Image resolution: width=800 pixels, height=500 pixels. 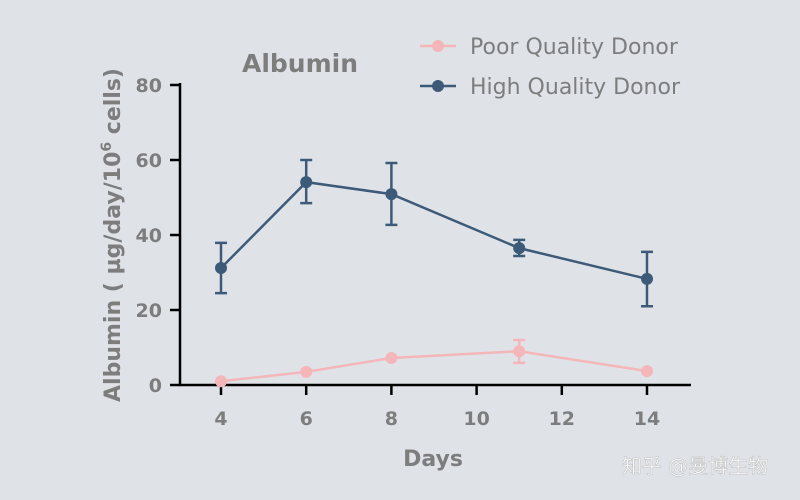 What do you see at coordinates (220, 419) in the screenshot?
I see `x-tick-label: 4` at bounding box center [220, 419].